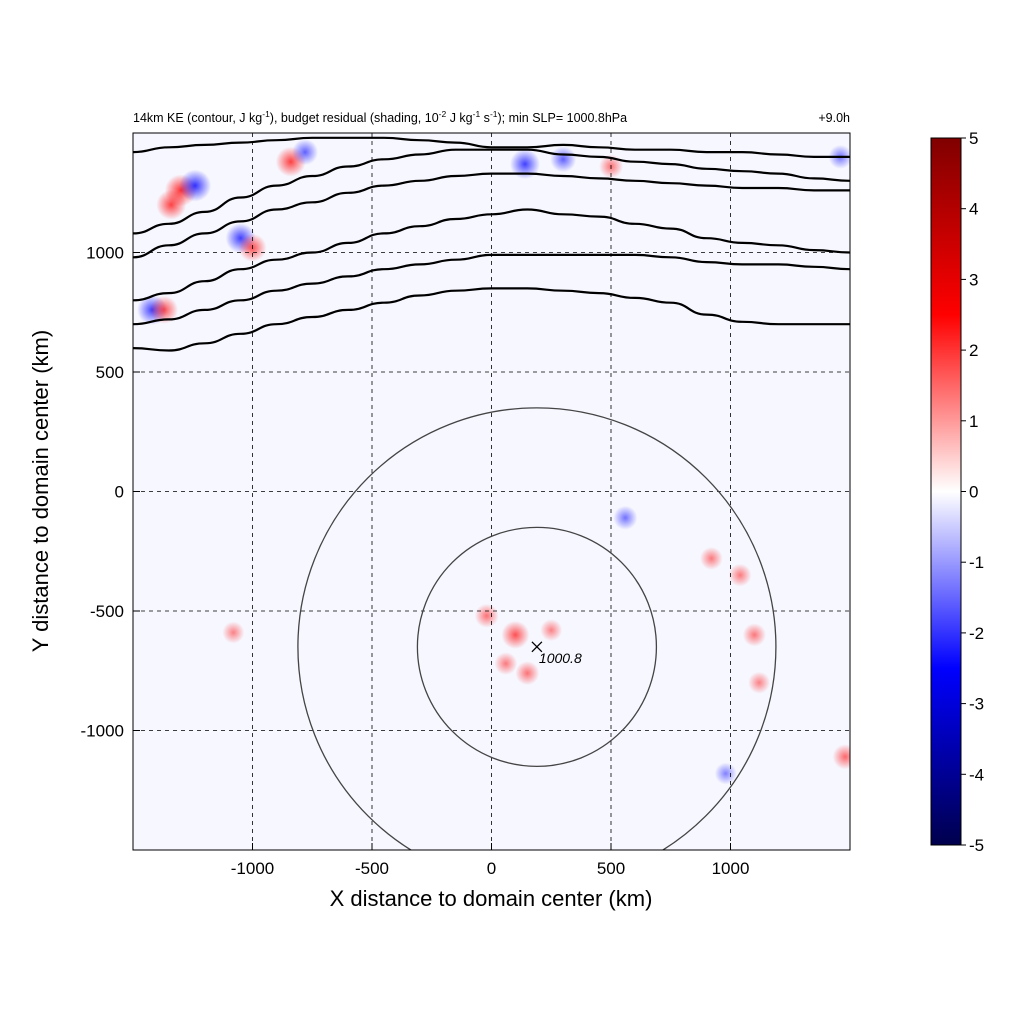 The width and height of the screenshot is (1024, 1024). I want to click on y-tick-label: 500, so click(110, 372).